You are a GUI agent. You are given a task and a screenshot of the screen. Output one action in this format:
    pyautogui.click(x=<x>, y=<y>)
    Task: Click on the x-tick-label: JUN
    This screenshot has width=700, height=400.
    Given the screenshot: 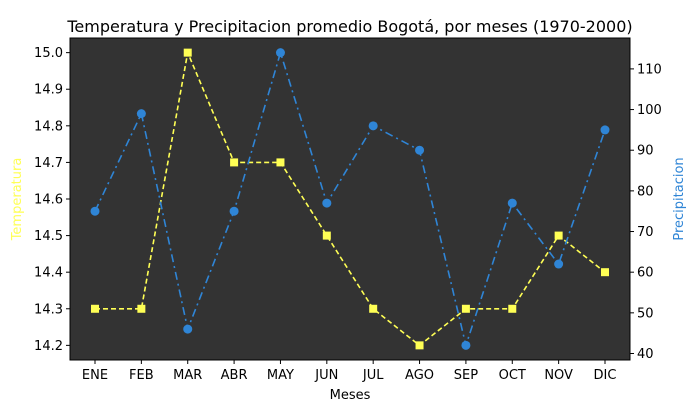 What is the action you would take?
    pyautogui.click(x=326, y=375)
    